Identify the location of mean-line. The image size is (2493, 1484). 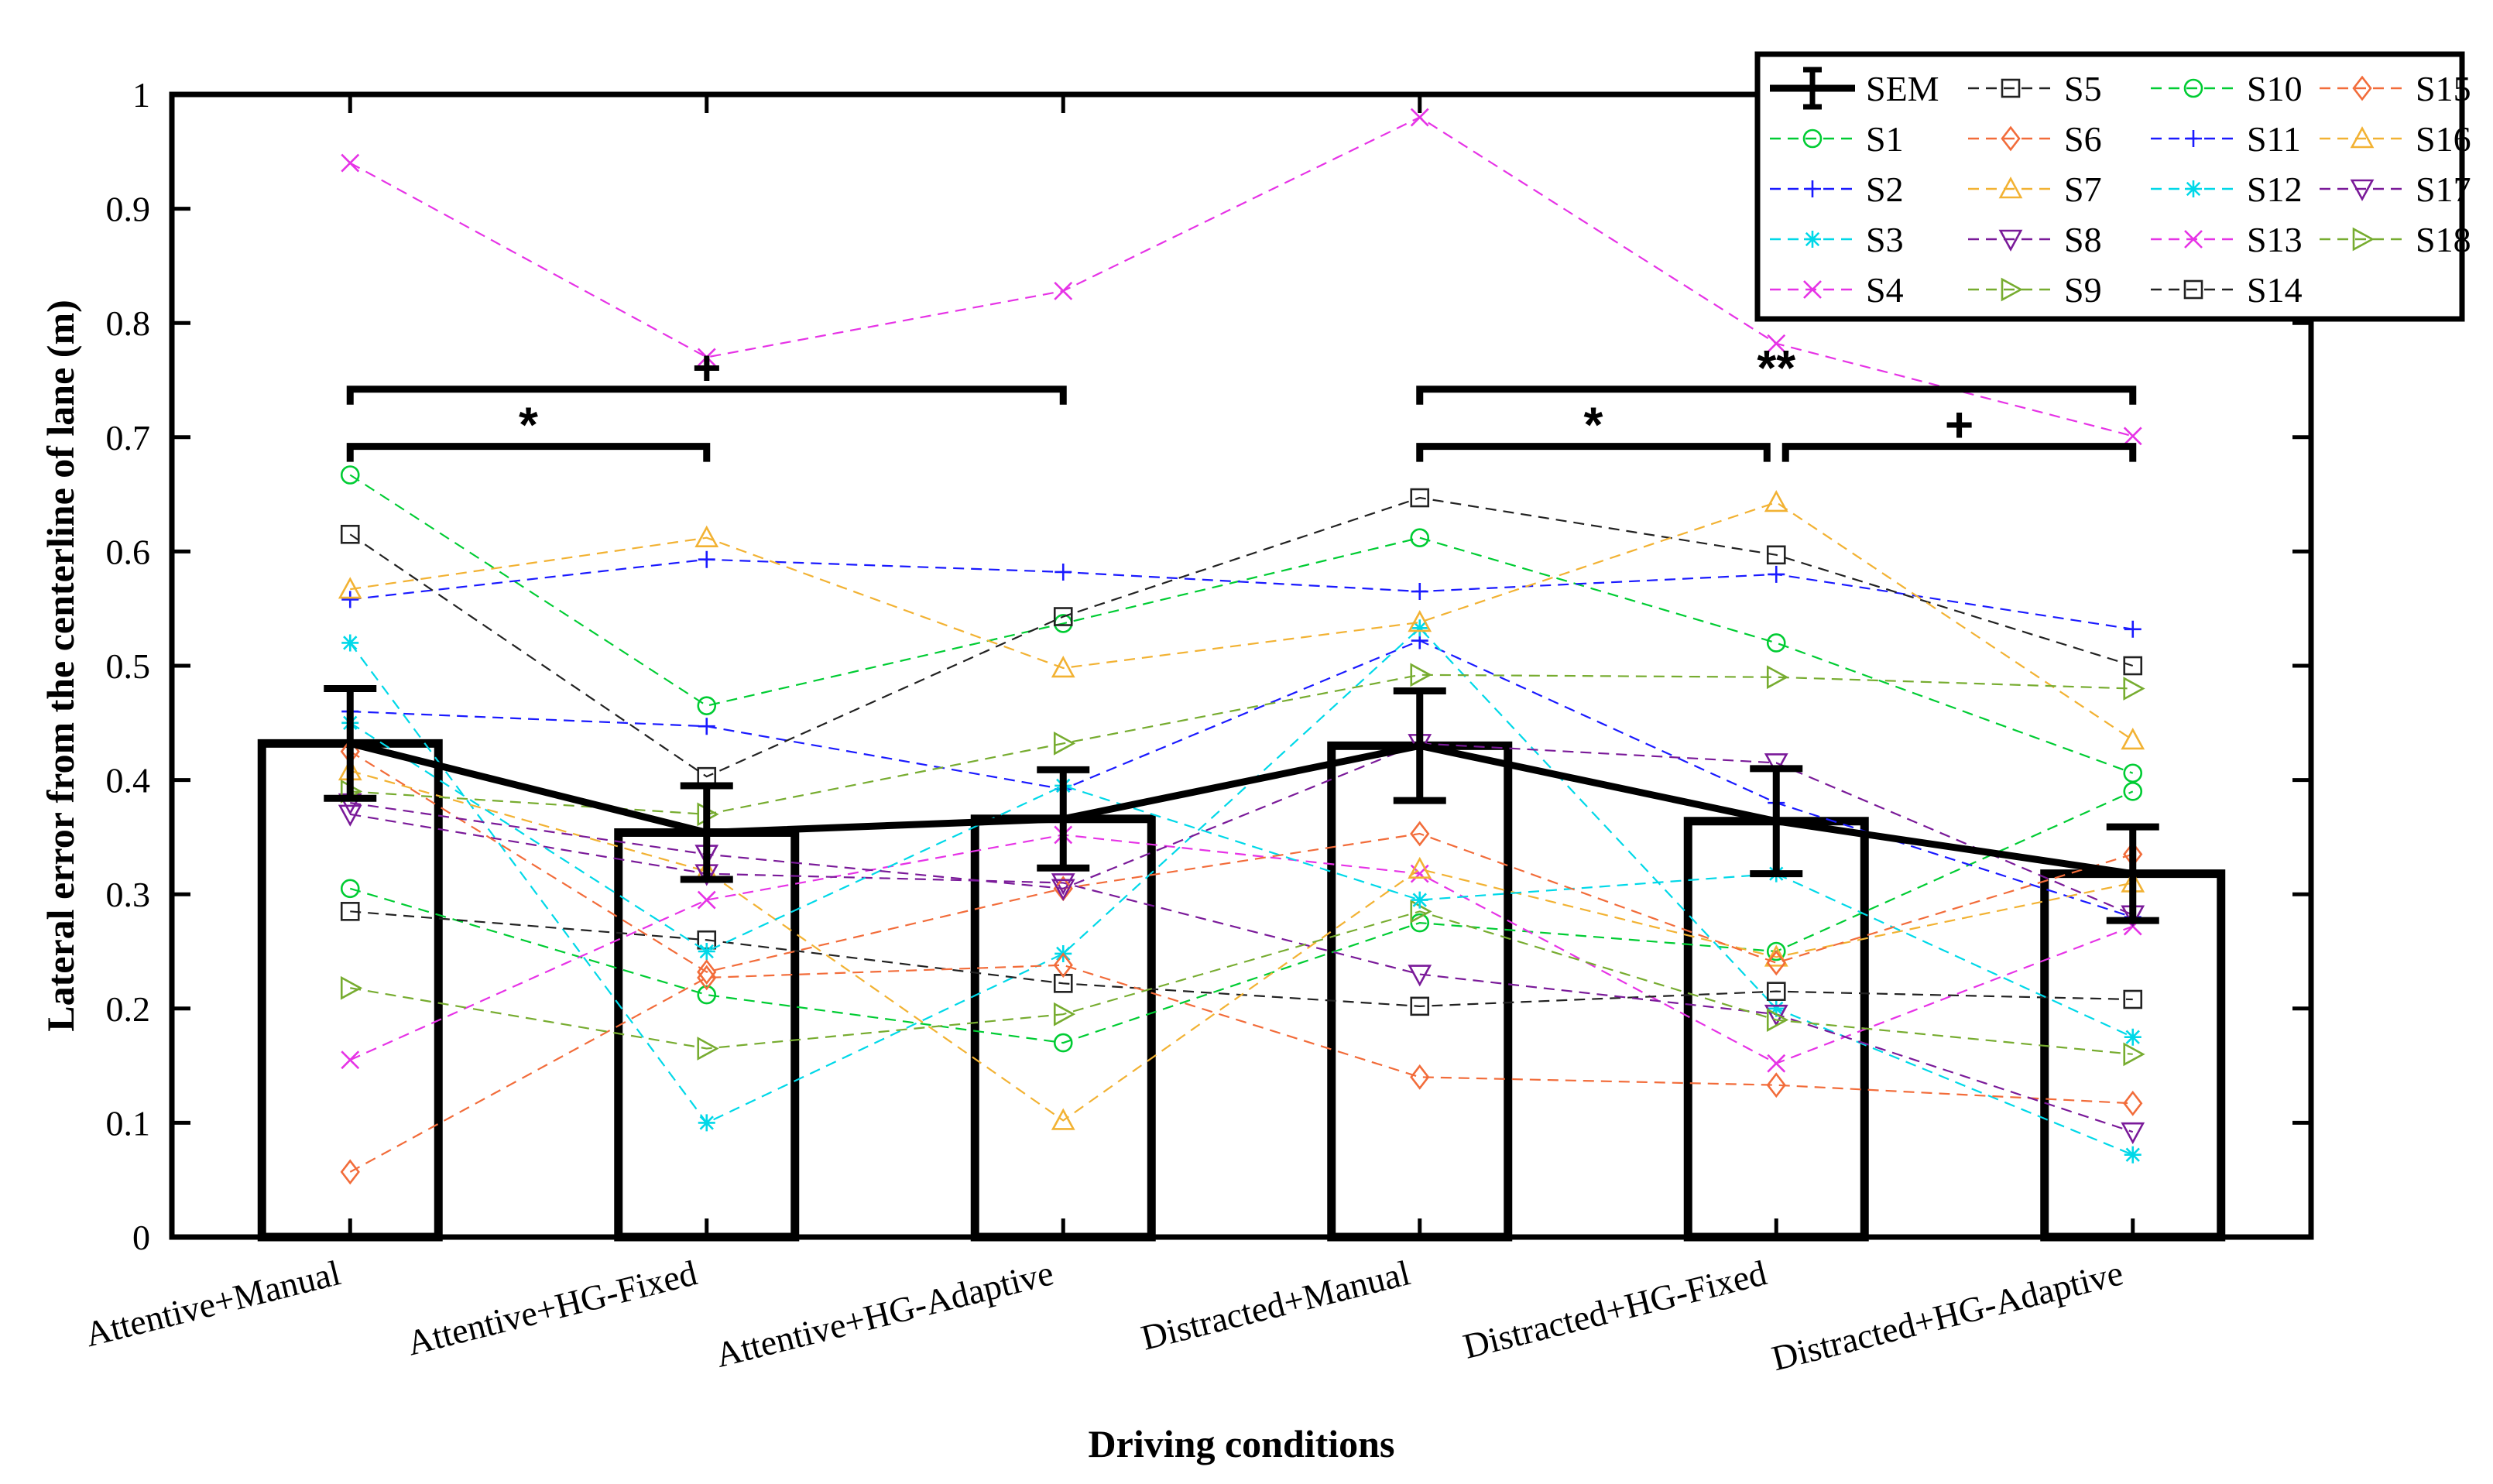
(1241, 809).